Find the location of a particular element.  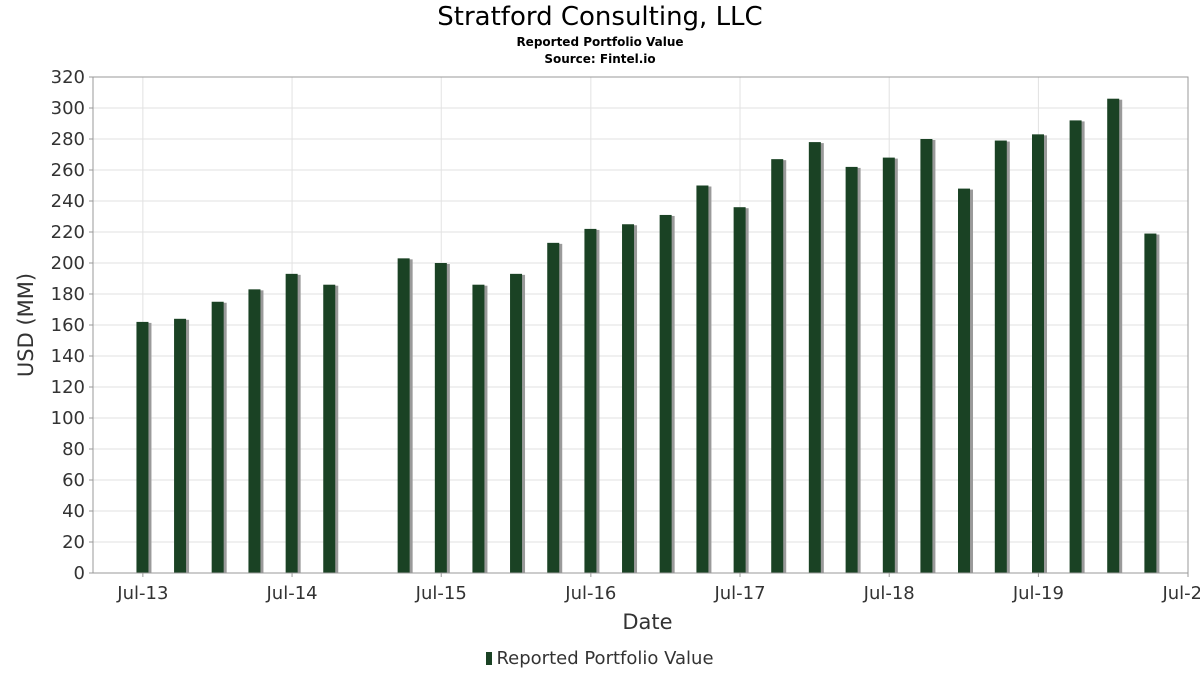

x-tick-label: Jul-19 is located at coordinates (1038, 593).